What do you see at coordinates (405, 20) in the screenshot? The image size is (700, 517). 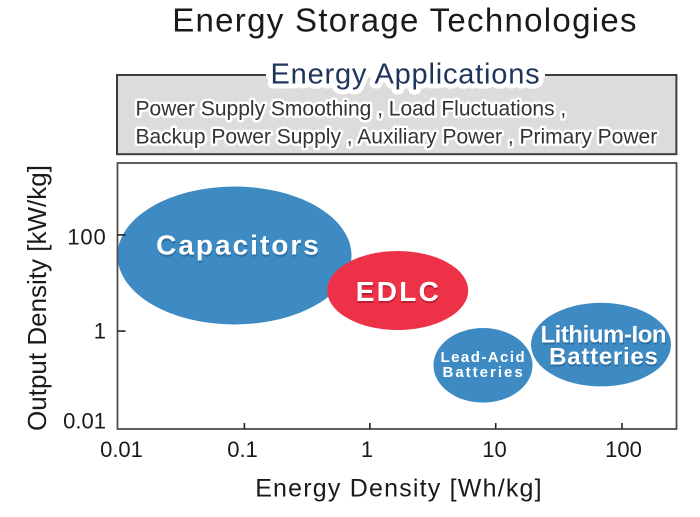 I see `svg-text: Energy Storage Technologies` at bounding box center [405, 20].